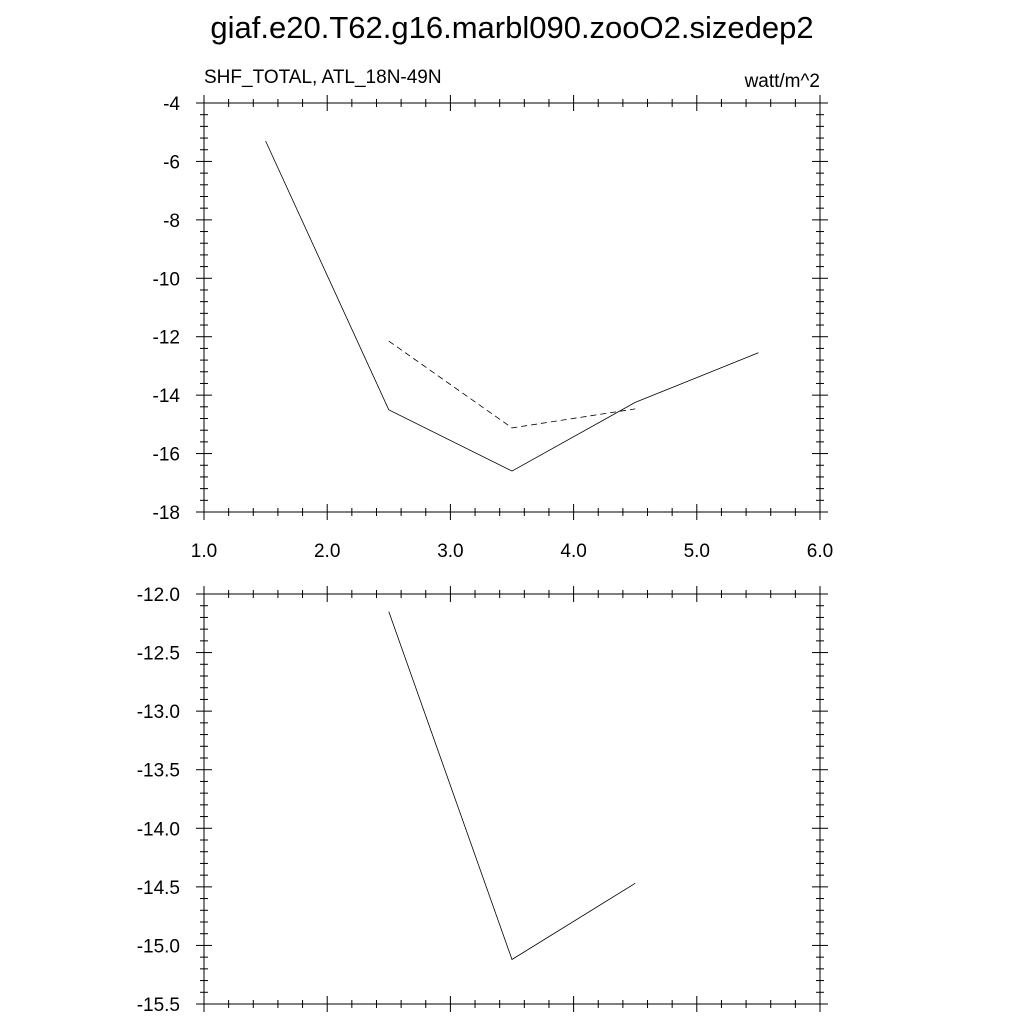 This screenshot has width=1024, height=1024. I want to click on top-x-tick-label: 1.0, so click(204, 551).